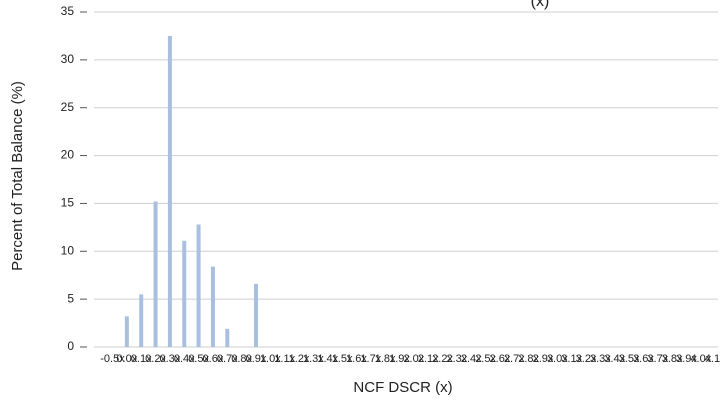  Describe the element at coordinates (413, 359) in the screenshot. I see `x-tick-label: 2.0x` at that location.